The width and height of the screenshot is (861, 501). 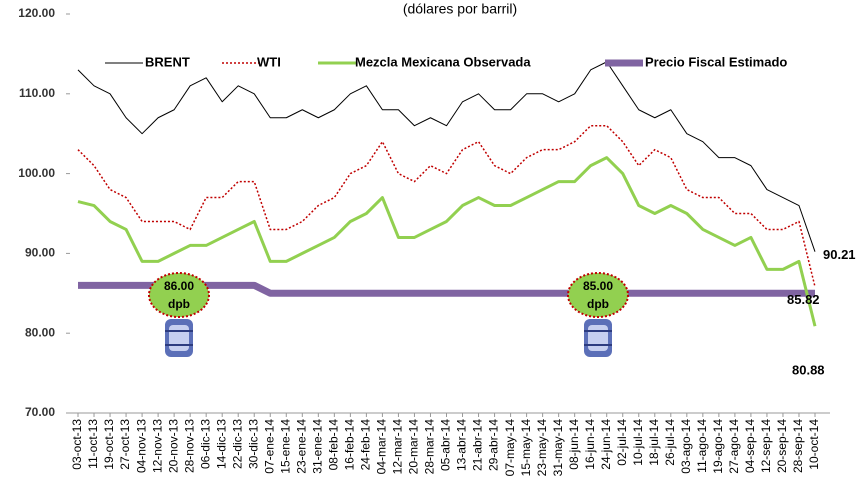 I want to click on y-tick-label: 70.00, so click(x=40, y=412).